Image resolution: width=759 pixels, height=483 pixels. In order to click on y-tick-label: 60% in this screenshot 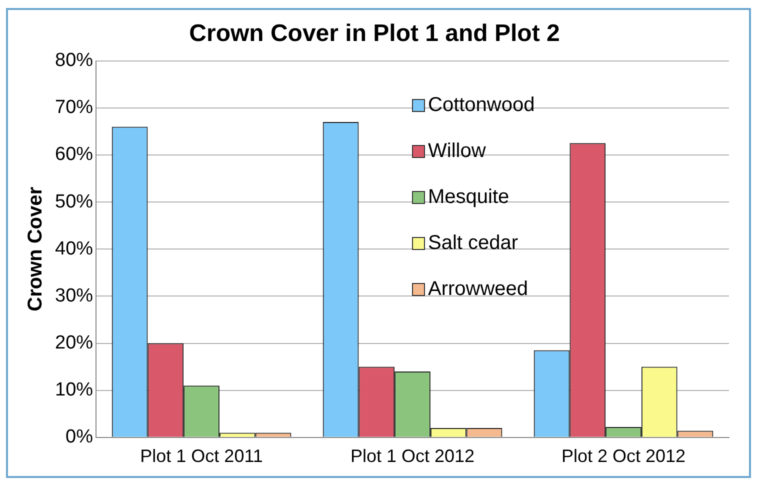, I will do `click(74, 155)`.